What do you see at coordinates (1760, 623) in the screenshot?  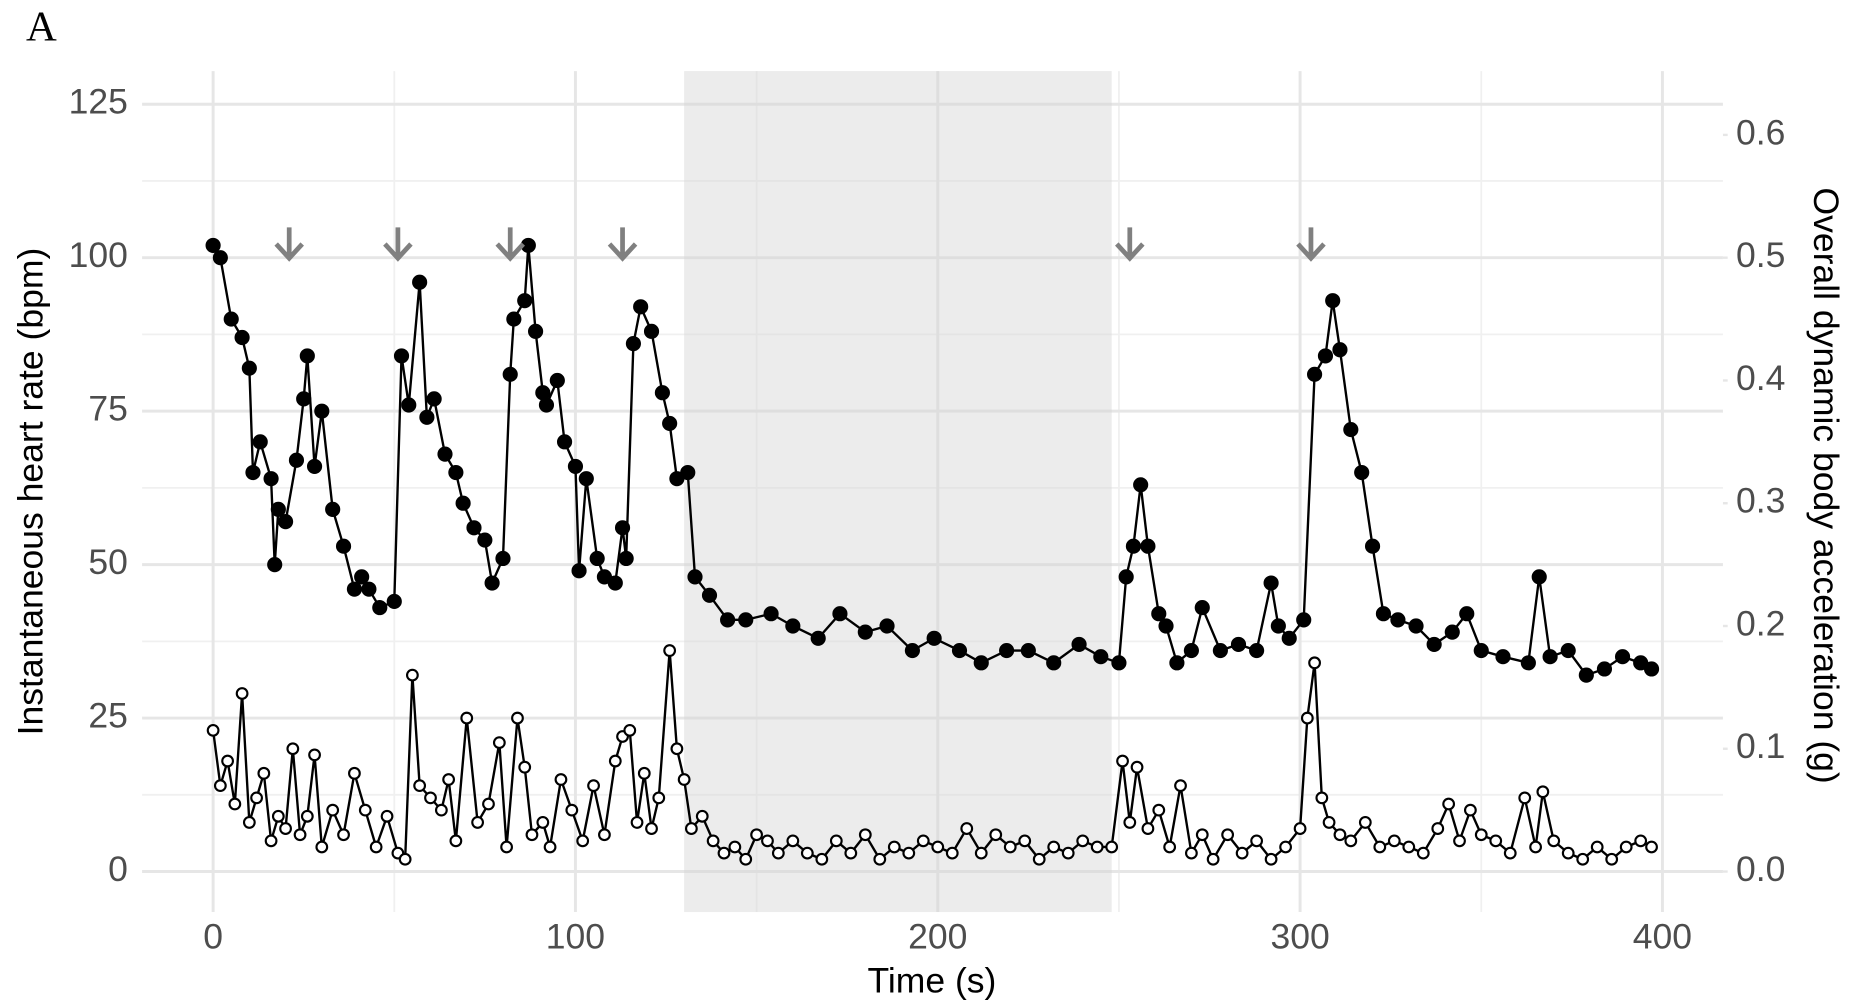 I see `y2-tick-label: 0.2` at bounding box center [1760, 623].